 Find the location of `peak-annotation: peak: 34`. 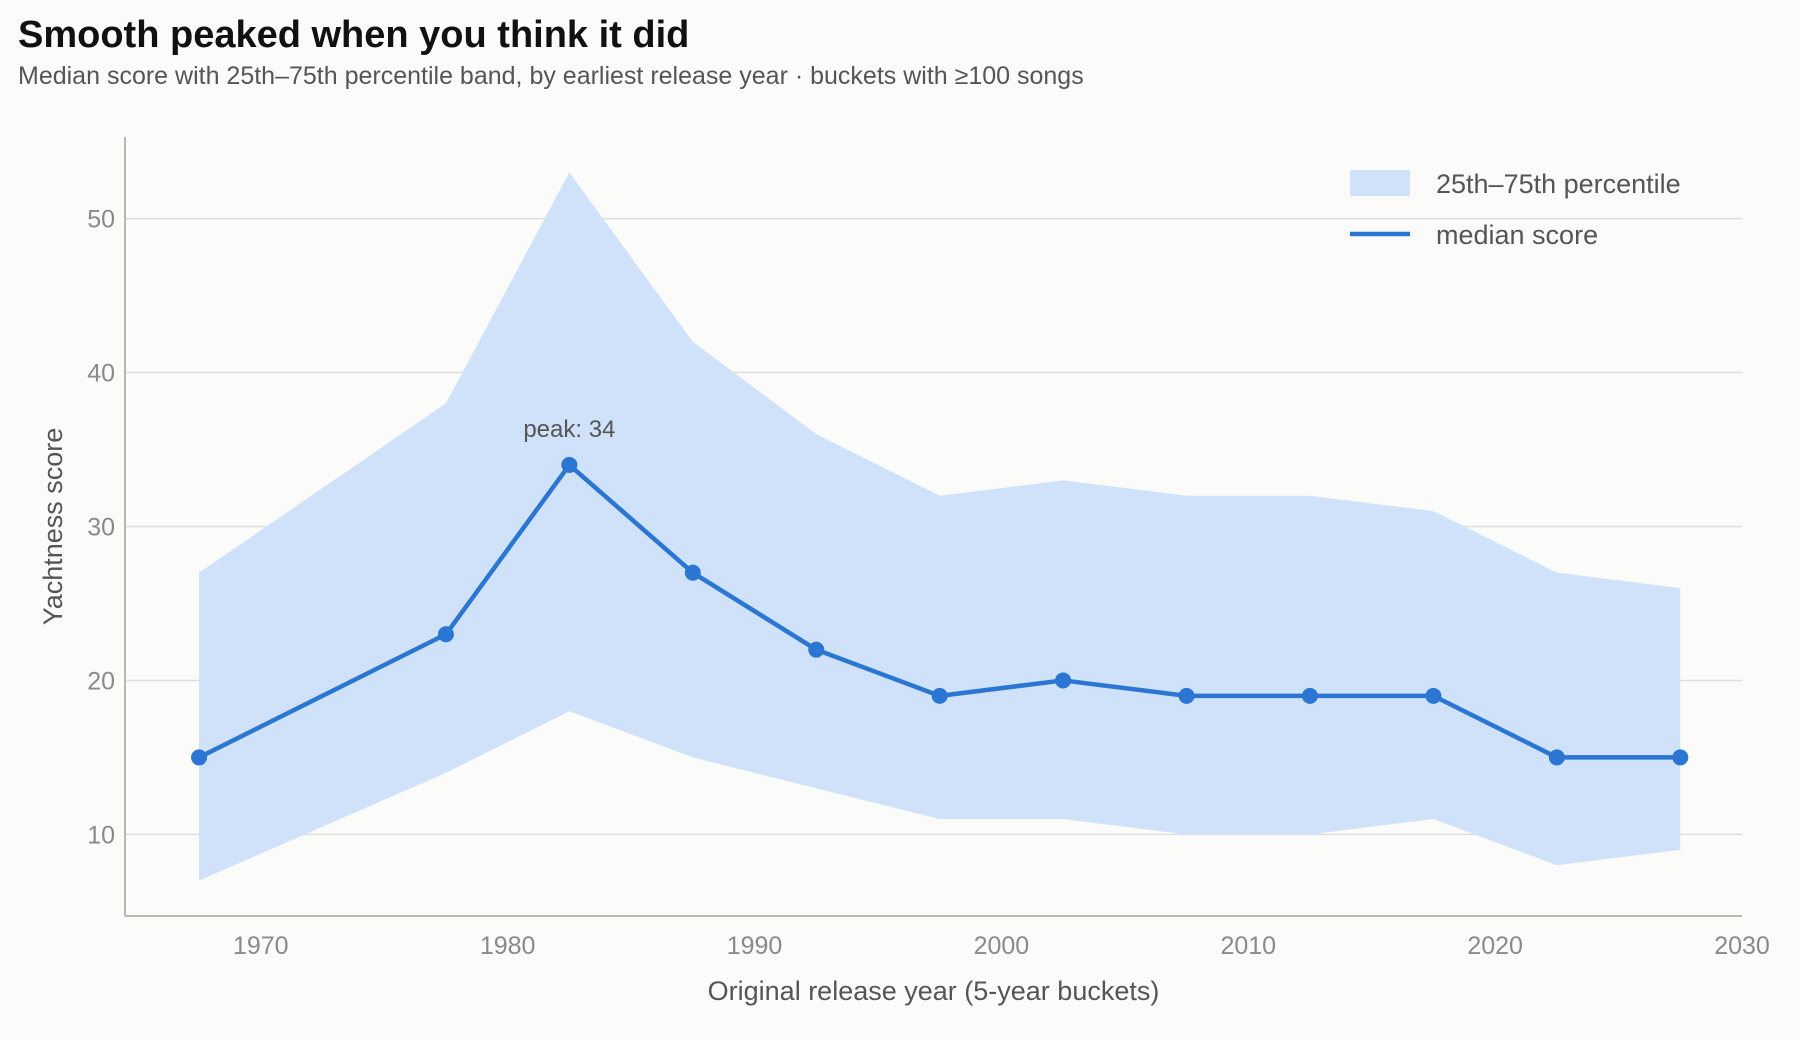

peak-annotation: peak: 34 is located at coordinates (569, 429).